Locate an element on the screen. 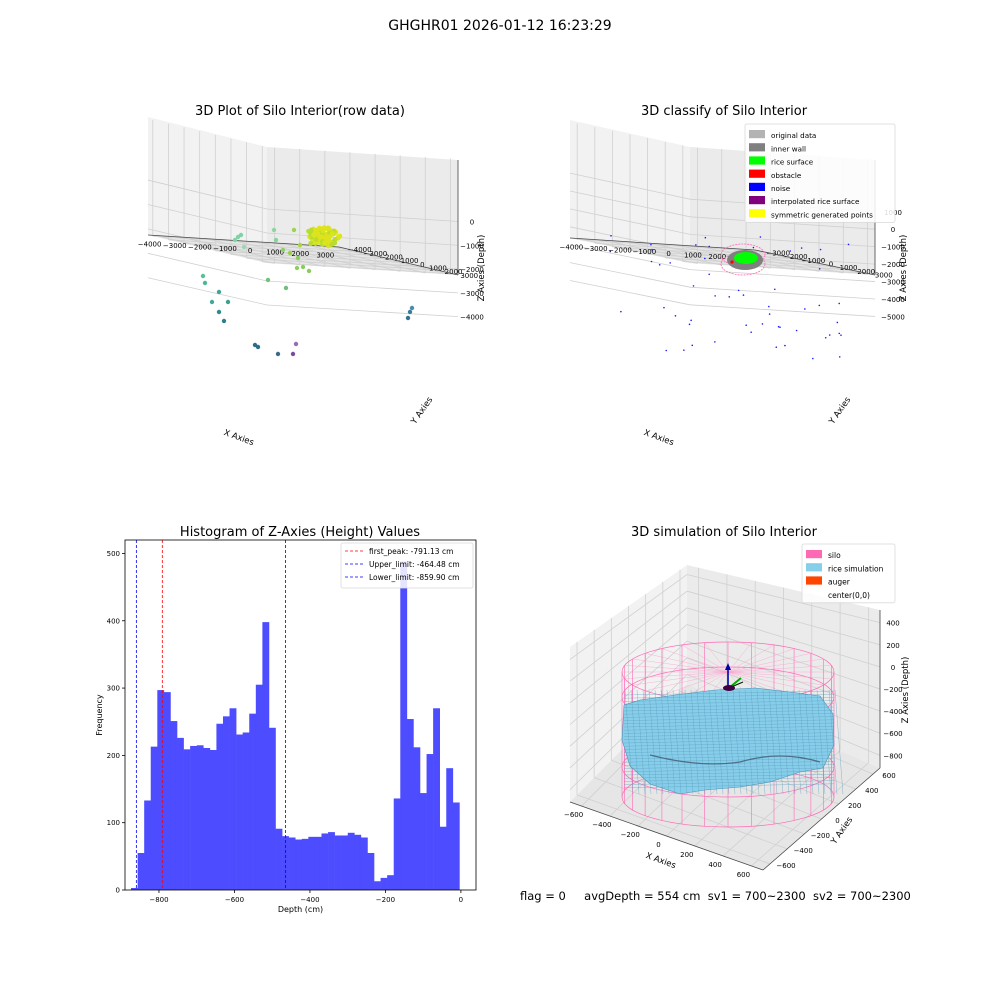 This screenshot has height=1000, width=1000. p1-z-tick-label: 0 is located at coordinates (472, 222).